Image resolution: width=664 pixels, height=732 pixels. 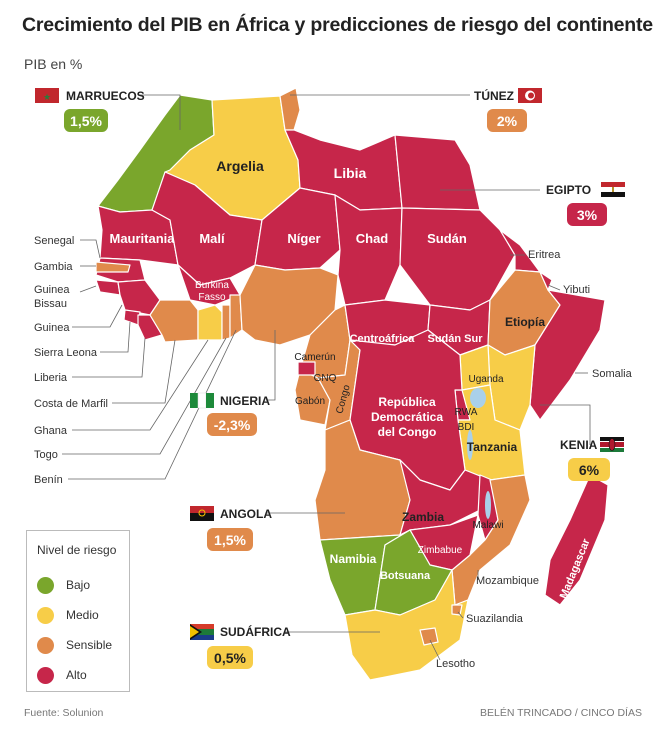 What do you see at coordinates (202, 400) in the screenshot?
I see `flag-nigeria` at bounding box center [202, 400].